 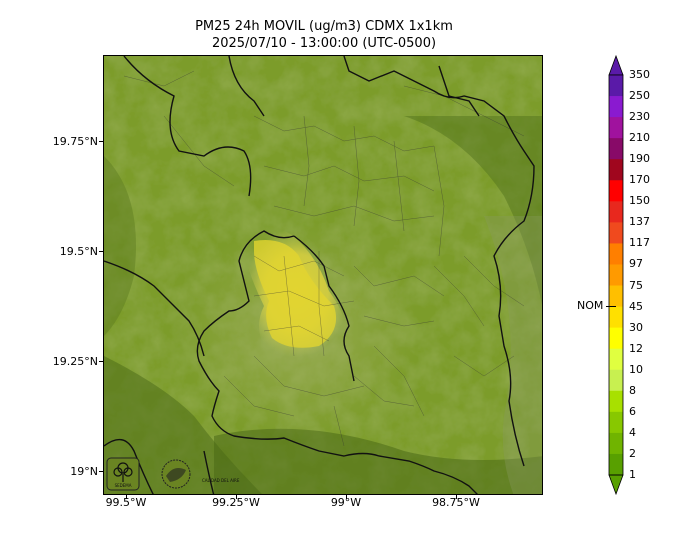 What do you see at coordinates (632, 432) in the screenshot?
I see `colorbar-label: 4` at bounding box center [632, 432].